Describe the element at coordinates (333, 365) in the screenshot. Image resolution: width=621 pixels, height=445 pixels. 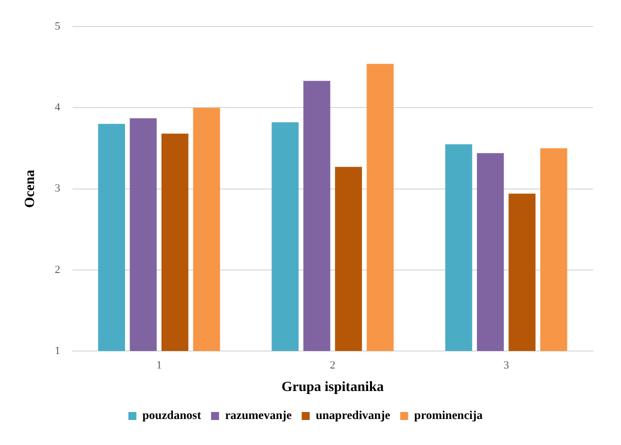
I see `x-tick-label: 2` at that location.